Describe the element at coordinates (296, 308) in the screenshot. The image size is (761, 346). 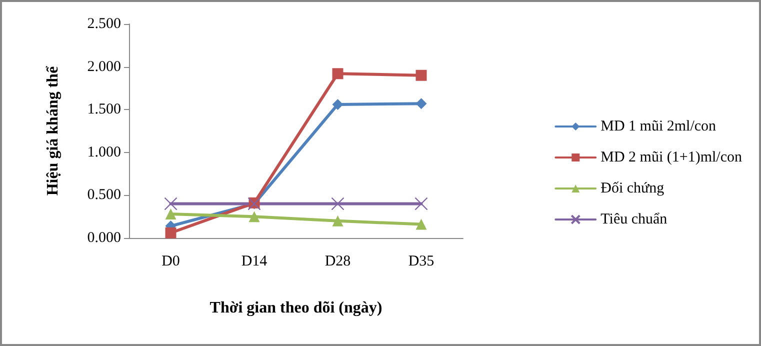
I see `x-axis-title: Thời gian theo dõi (ngày)` at that location.